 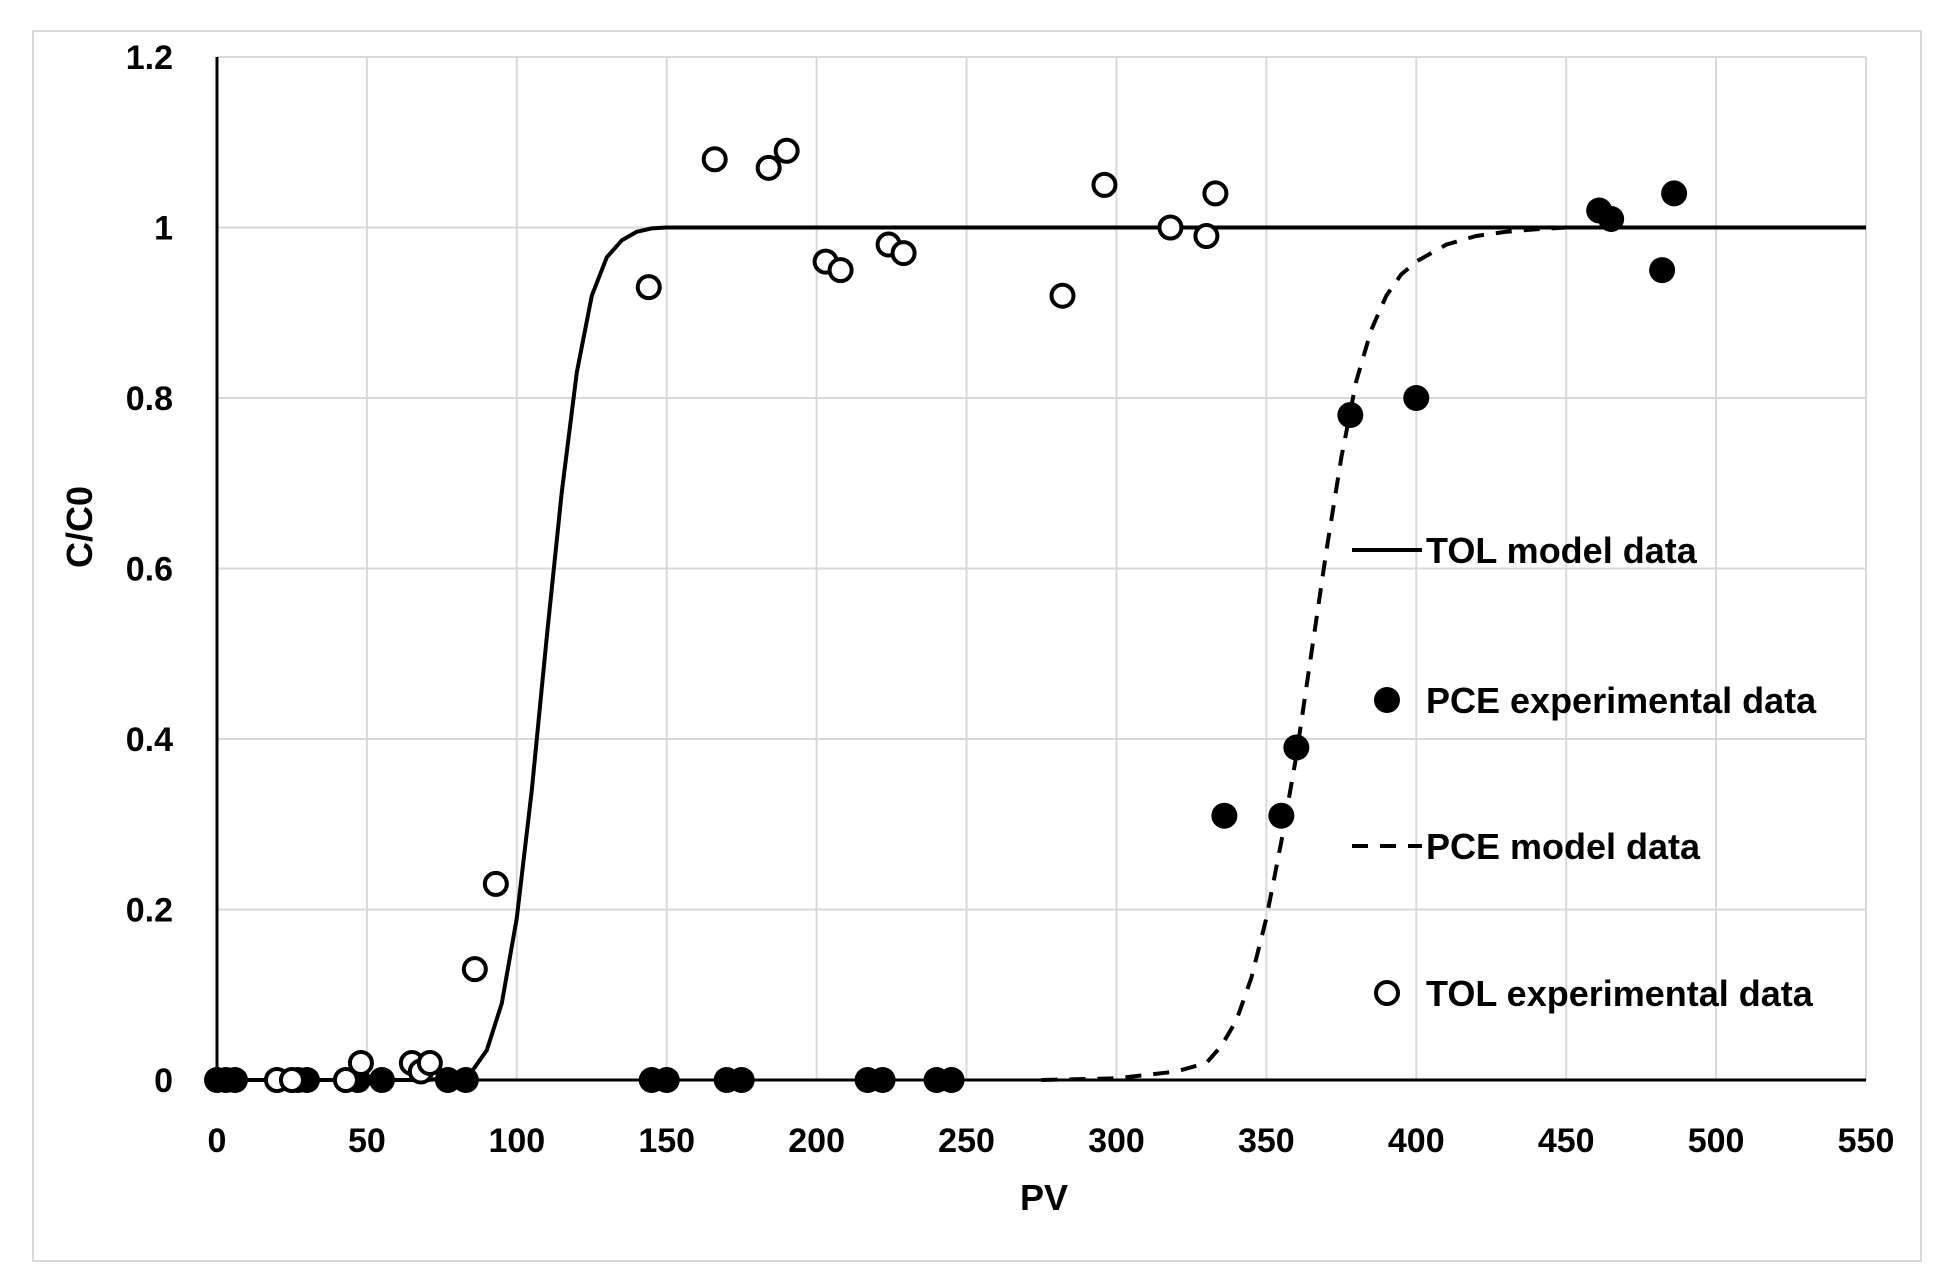 I want to click on x-tick-label: 150, so click(x=666, y=1141).